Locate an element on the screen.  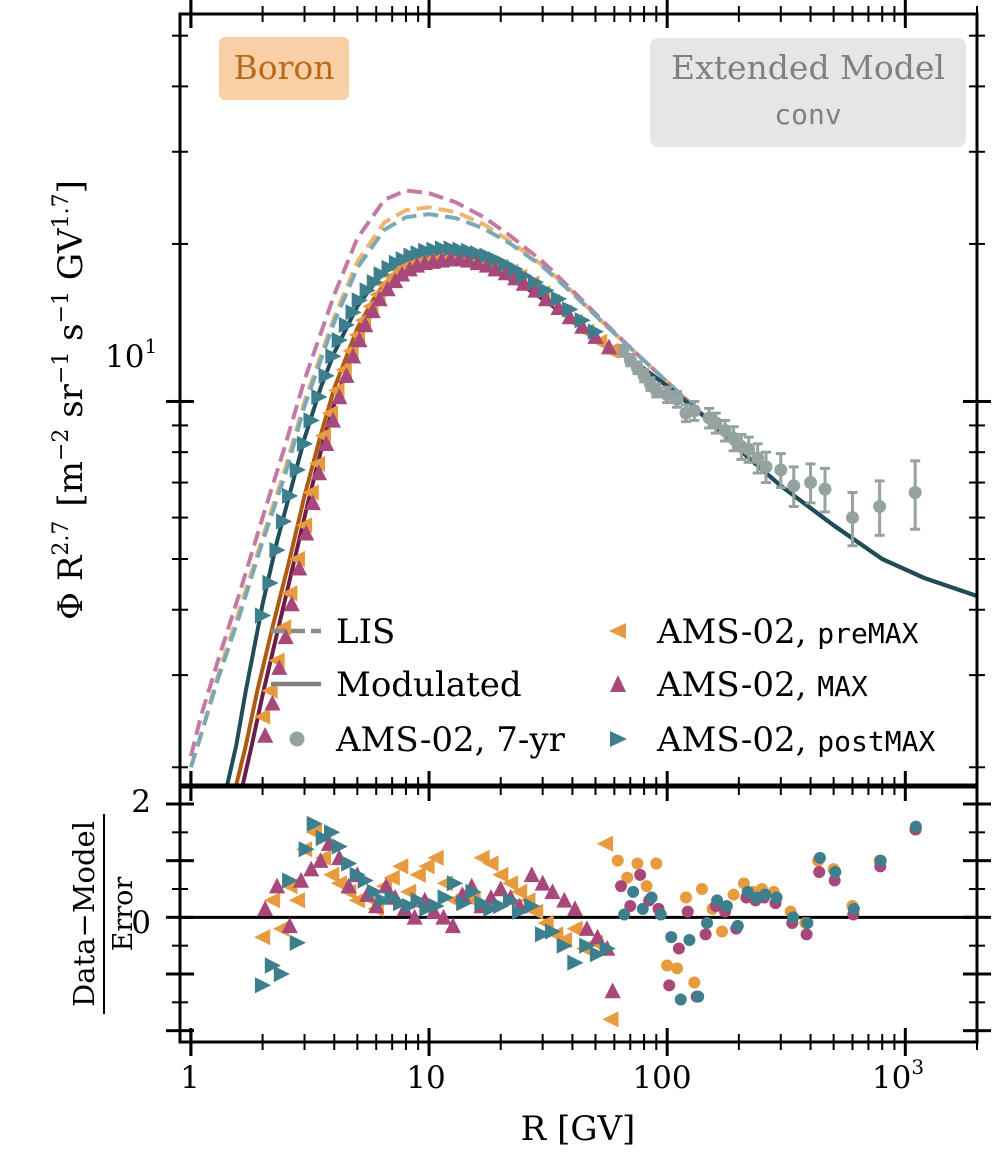
x-axis-label: R [GV] is located at coordinates (578, 1129).